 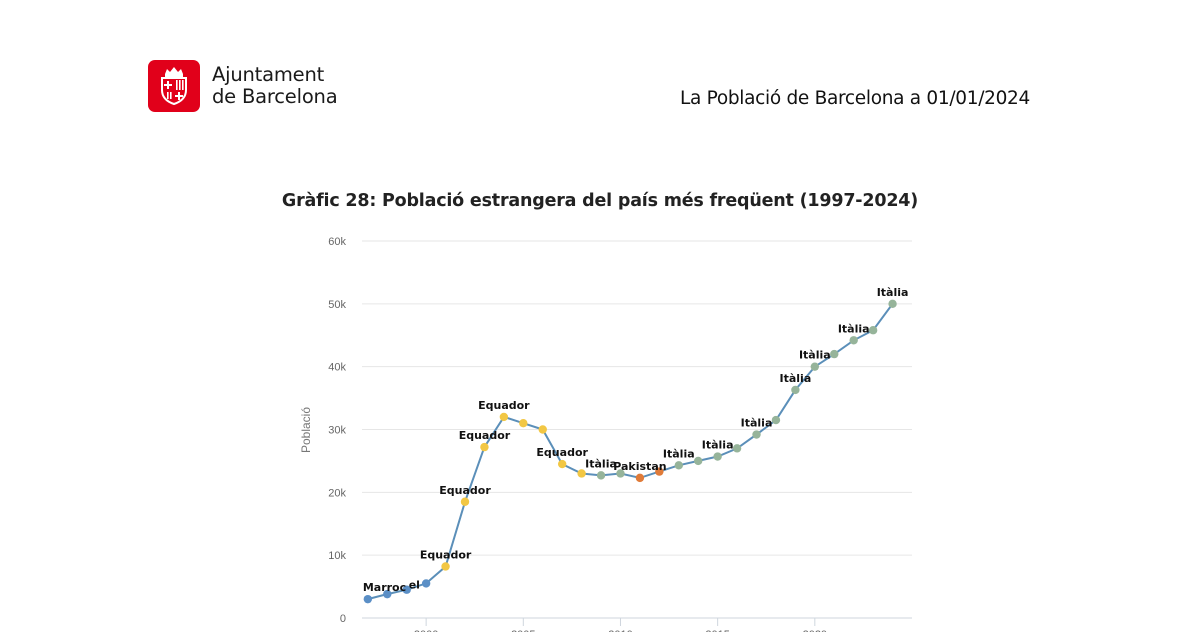 What do you see at coordinates (343, 619) in the screenshot?
I see `y-tick-label: 0` at bounding box center [343, 619].